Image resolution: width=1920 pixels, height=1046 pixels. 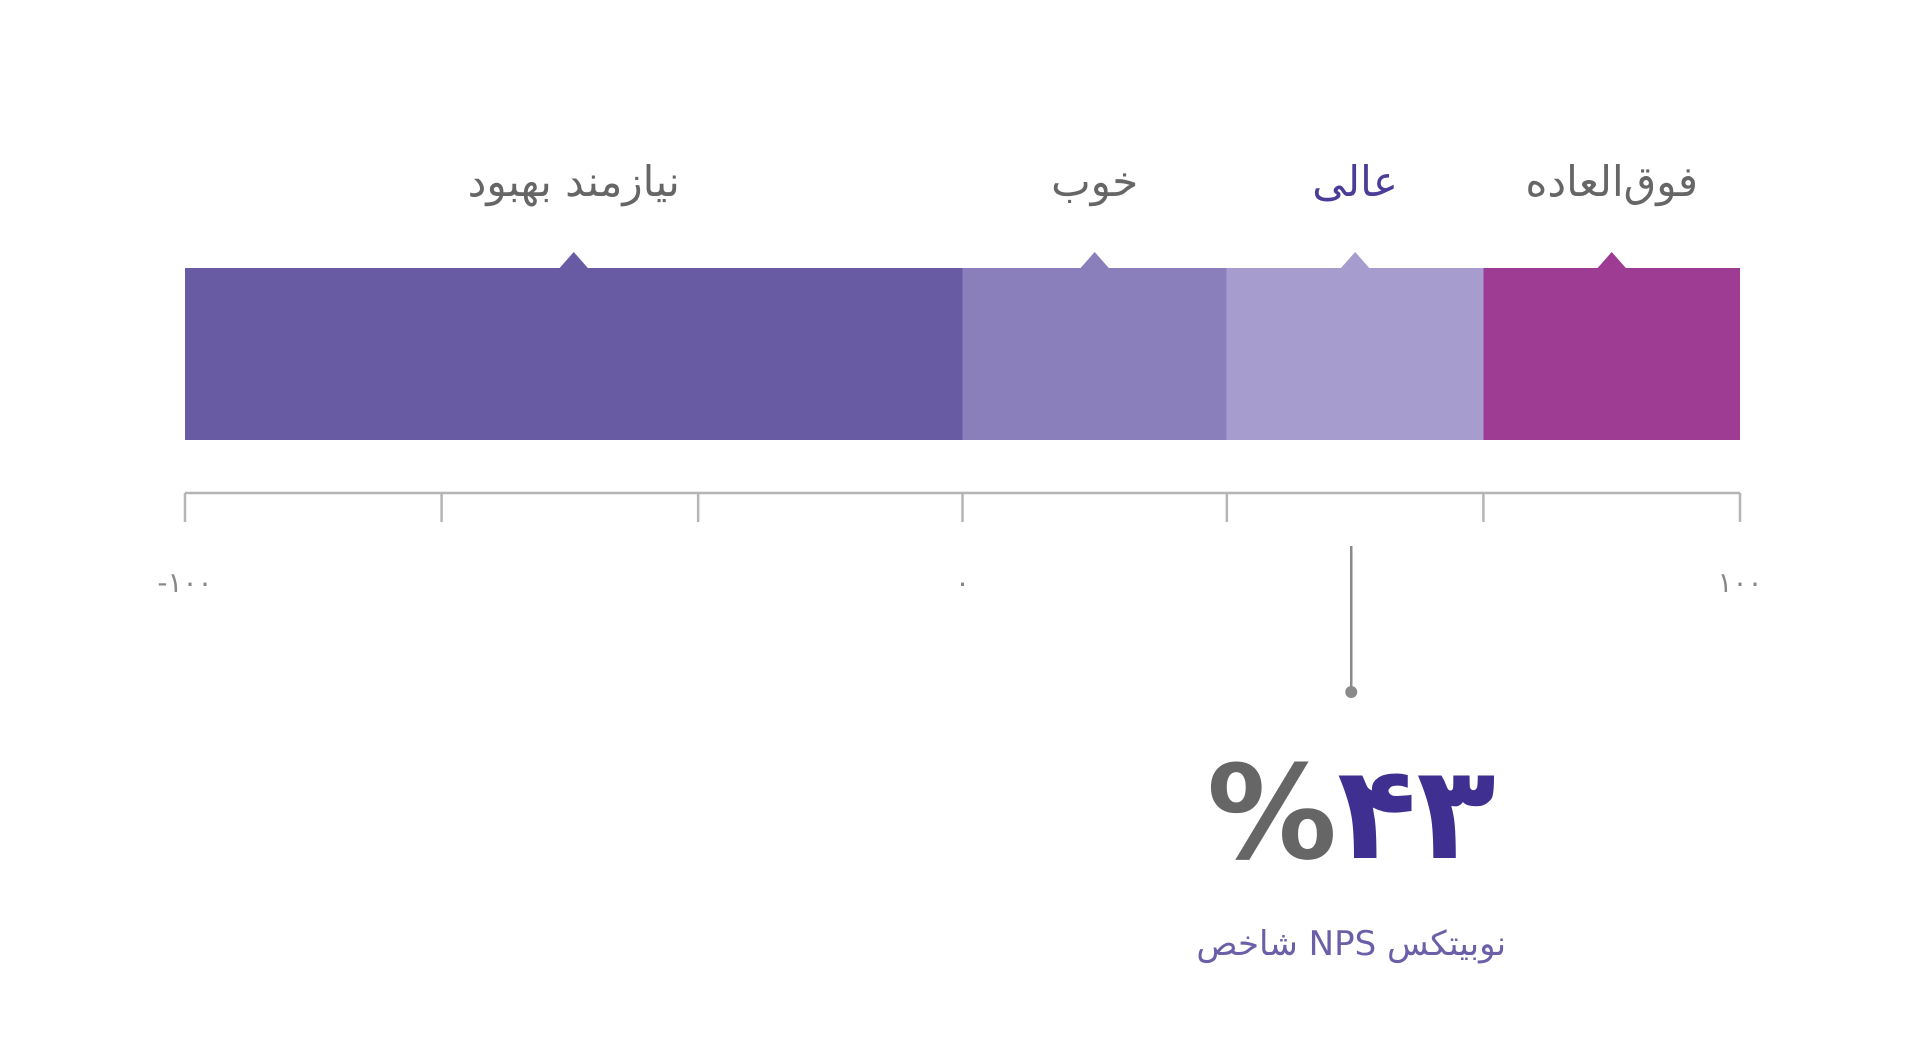 I want to click on axis-tick-label-2: ۱۰۰, so click(x=1739, y=582).